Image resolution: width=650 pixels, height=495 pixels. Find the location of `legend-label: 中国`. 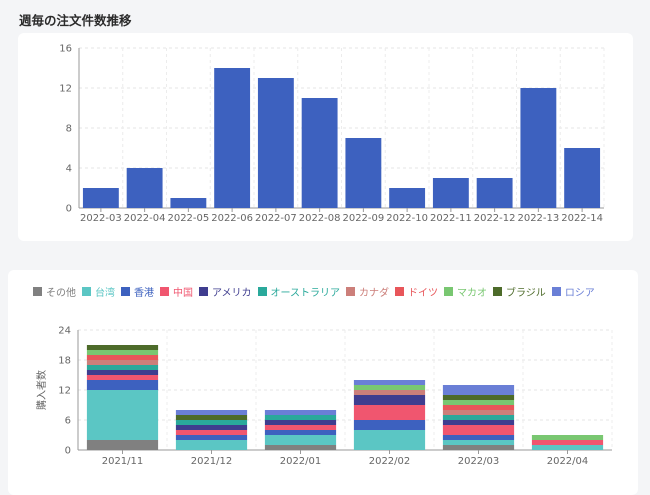

legend-label: 中国 is located at coordinates (183, 293).